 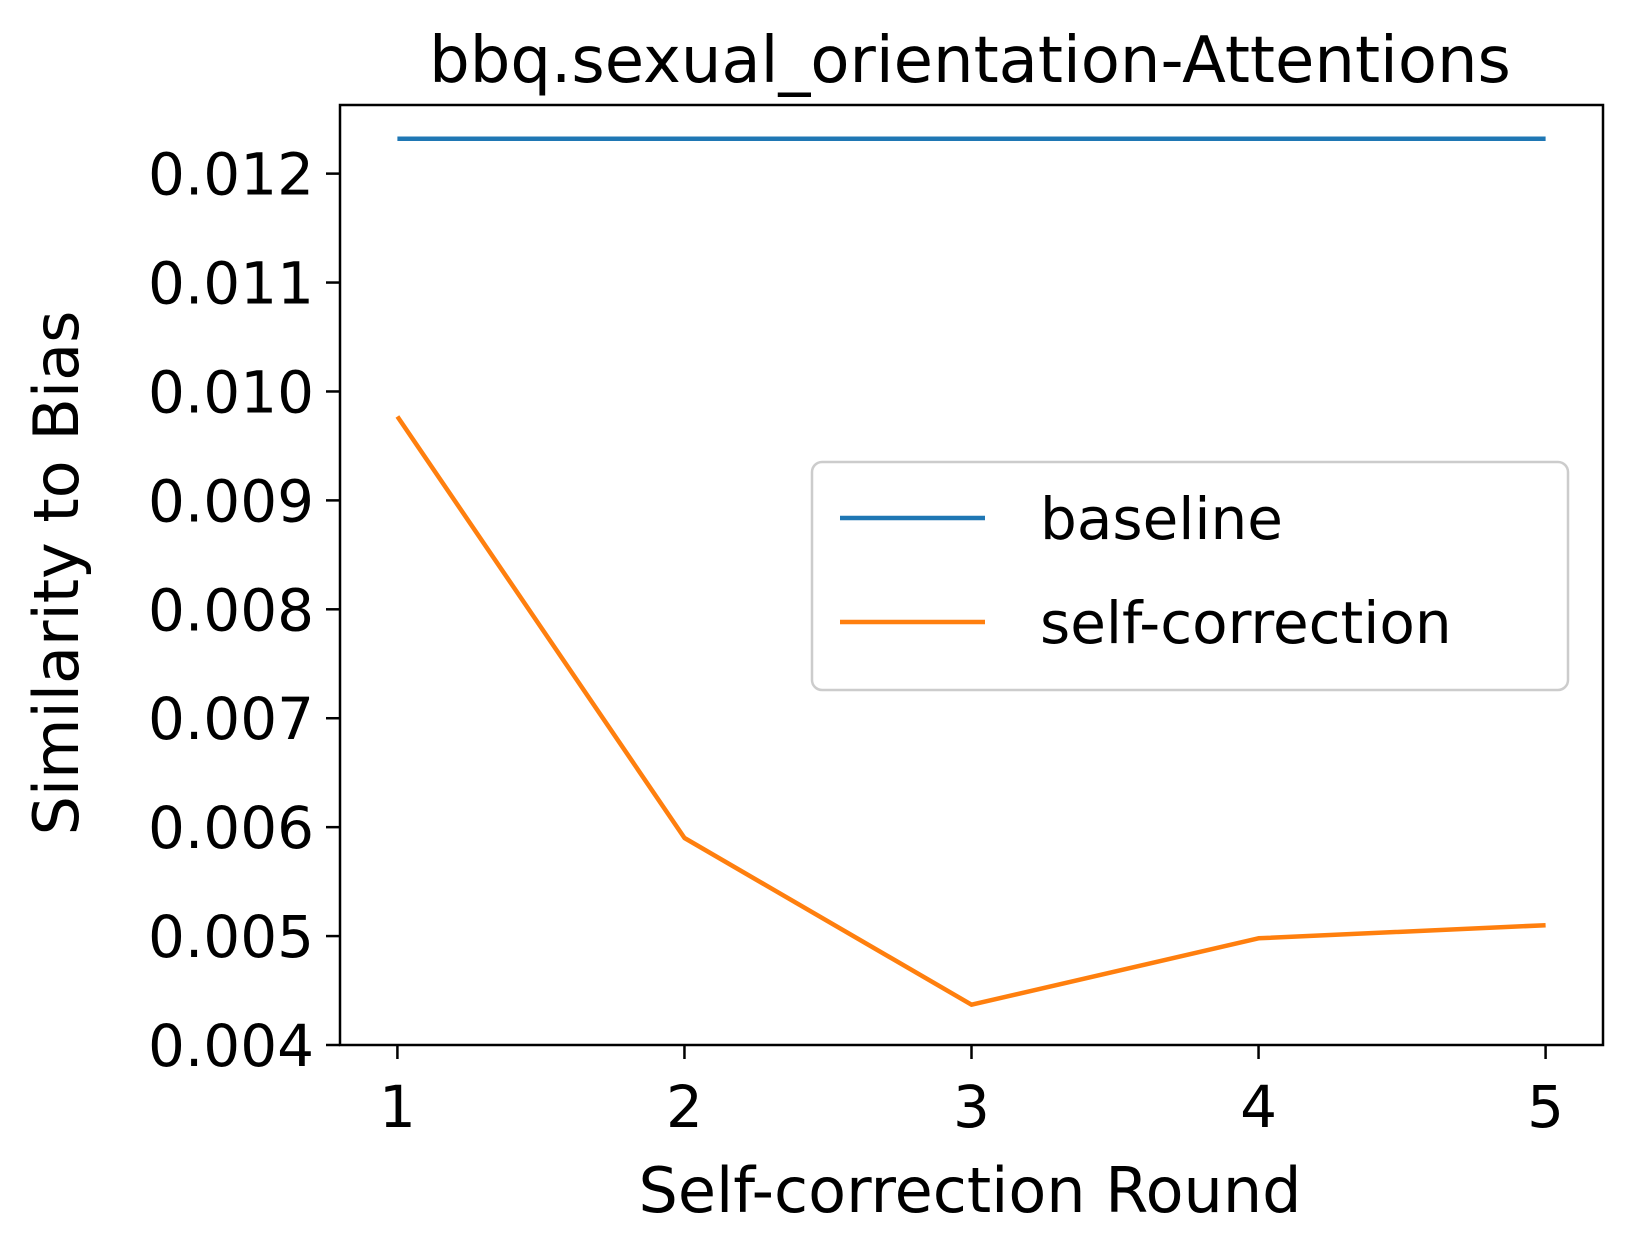 I want to click on y-tick-label: 0.011, so click(x=231, y=284).